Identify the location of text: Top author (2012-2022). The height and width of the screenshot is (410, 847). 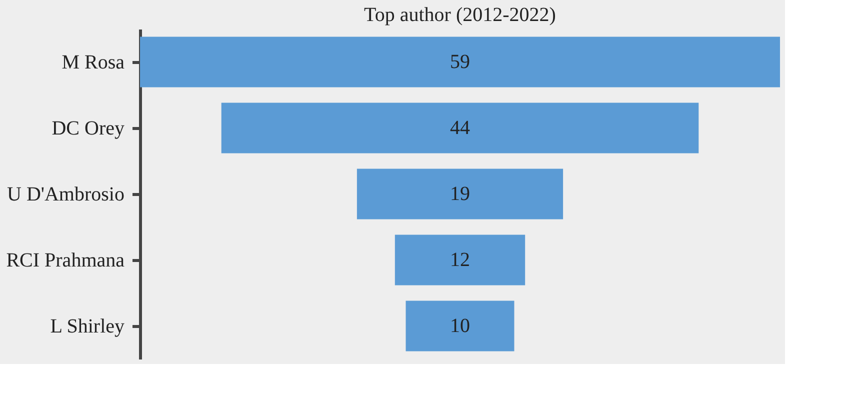
(460, 15).